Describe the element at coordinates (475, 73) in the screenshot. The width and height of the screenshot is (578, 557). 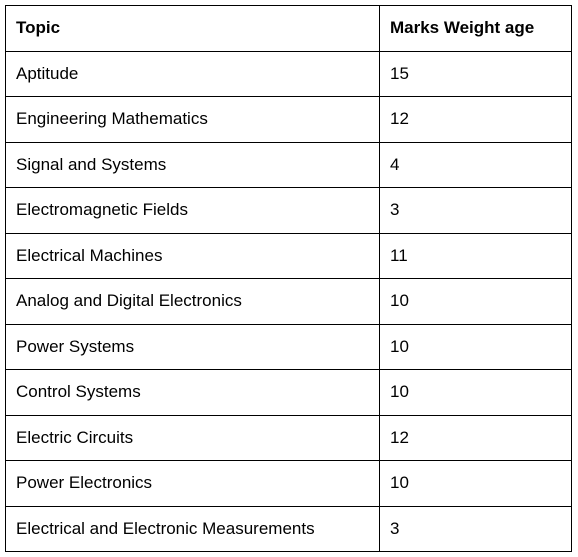
I see `marks-cell: 15` at that location.